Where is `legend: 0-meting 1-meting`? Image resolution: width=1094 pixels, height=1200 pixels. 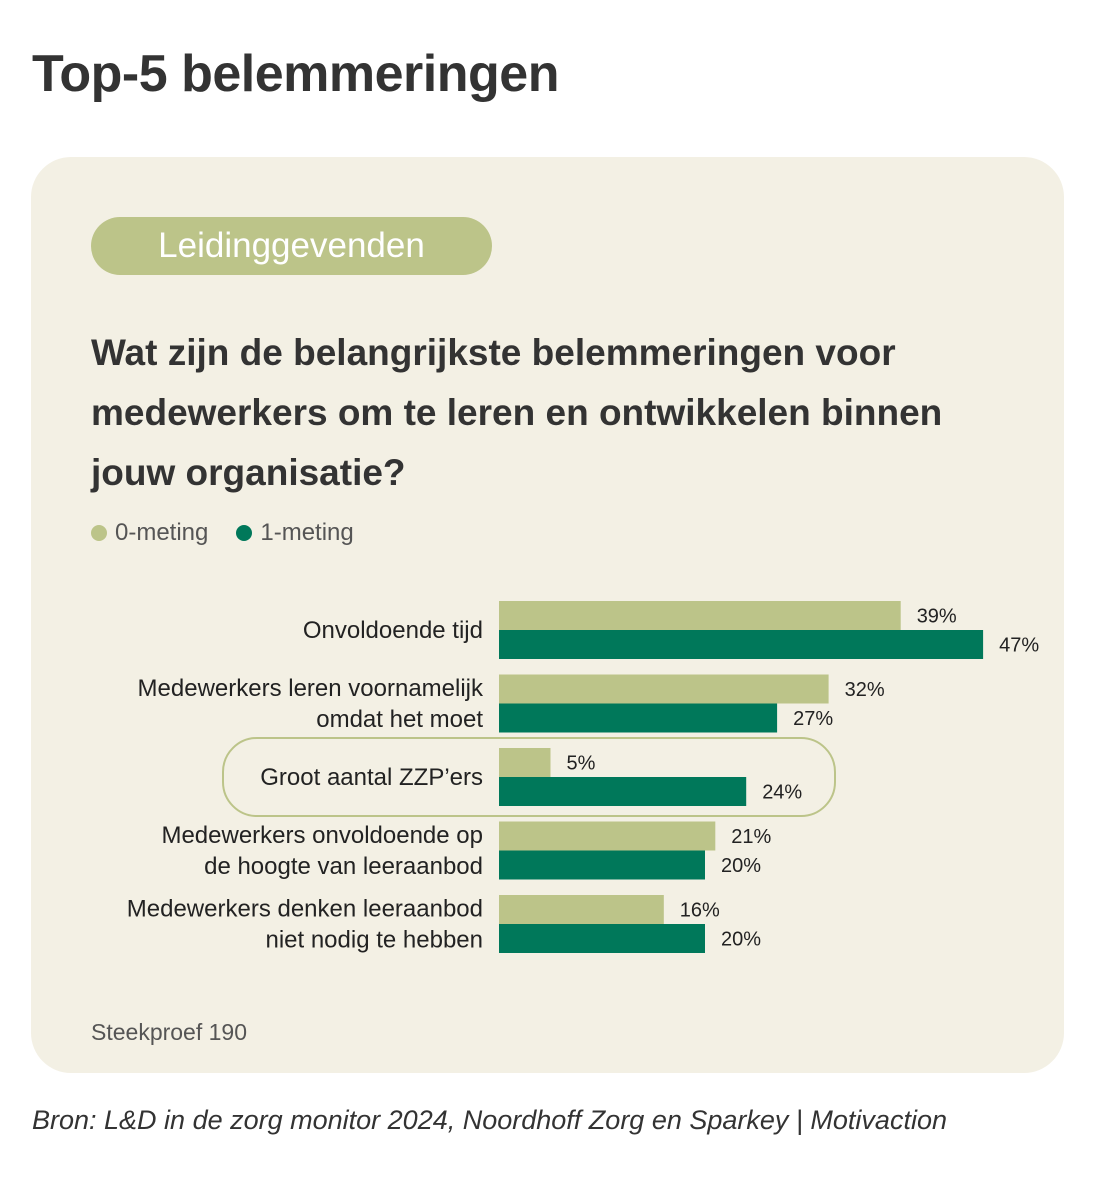 legend: 0-meting 1-meting is located at coordinates (236, 533).